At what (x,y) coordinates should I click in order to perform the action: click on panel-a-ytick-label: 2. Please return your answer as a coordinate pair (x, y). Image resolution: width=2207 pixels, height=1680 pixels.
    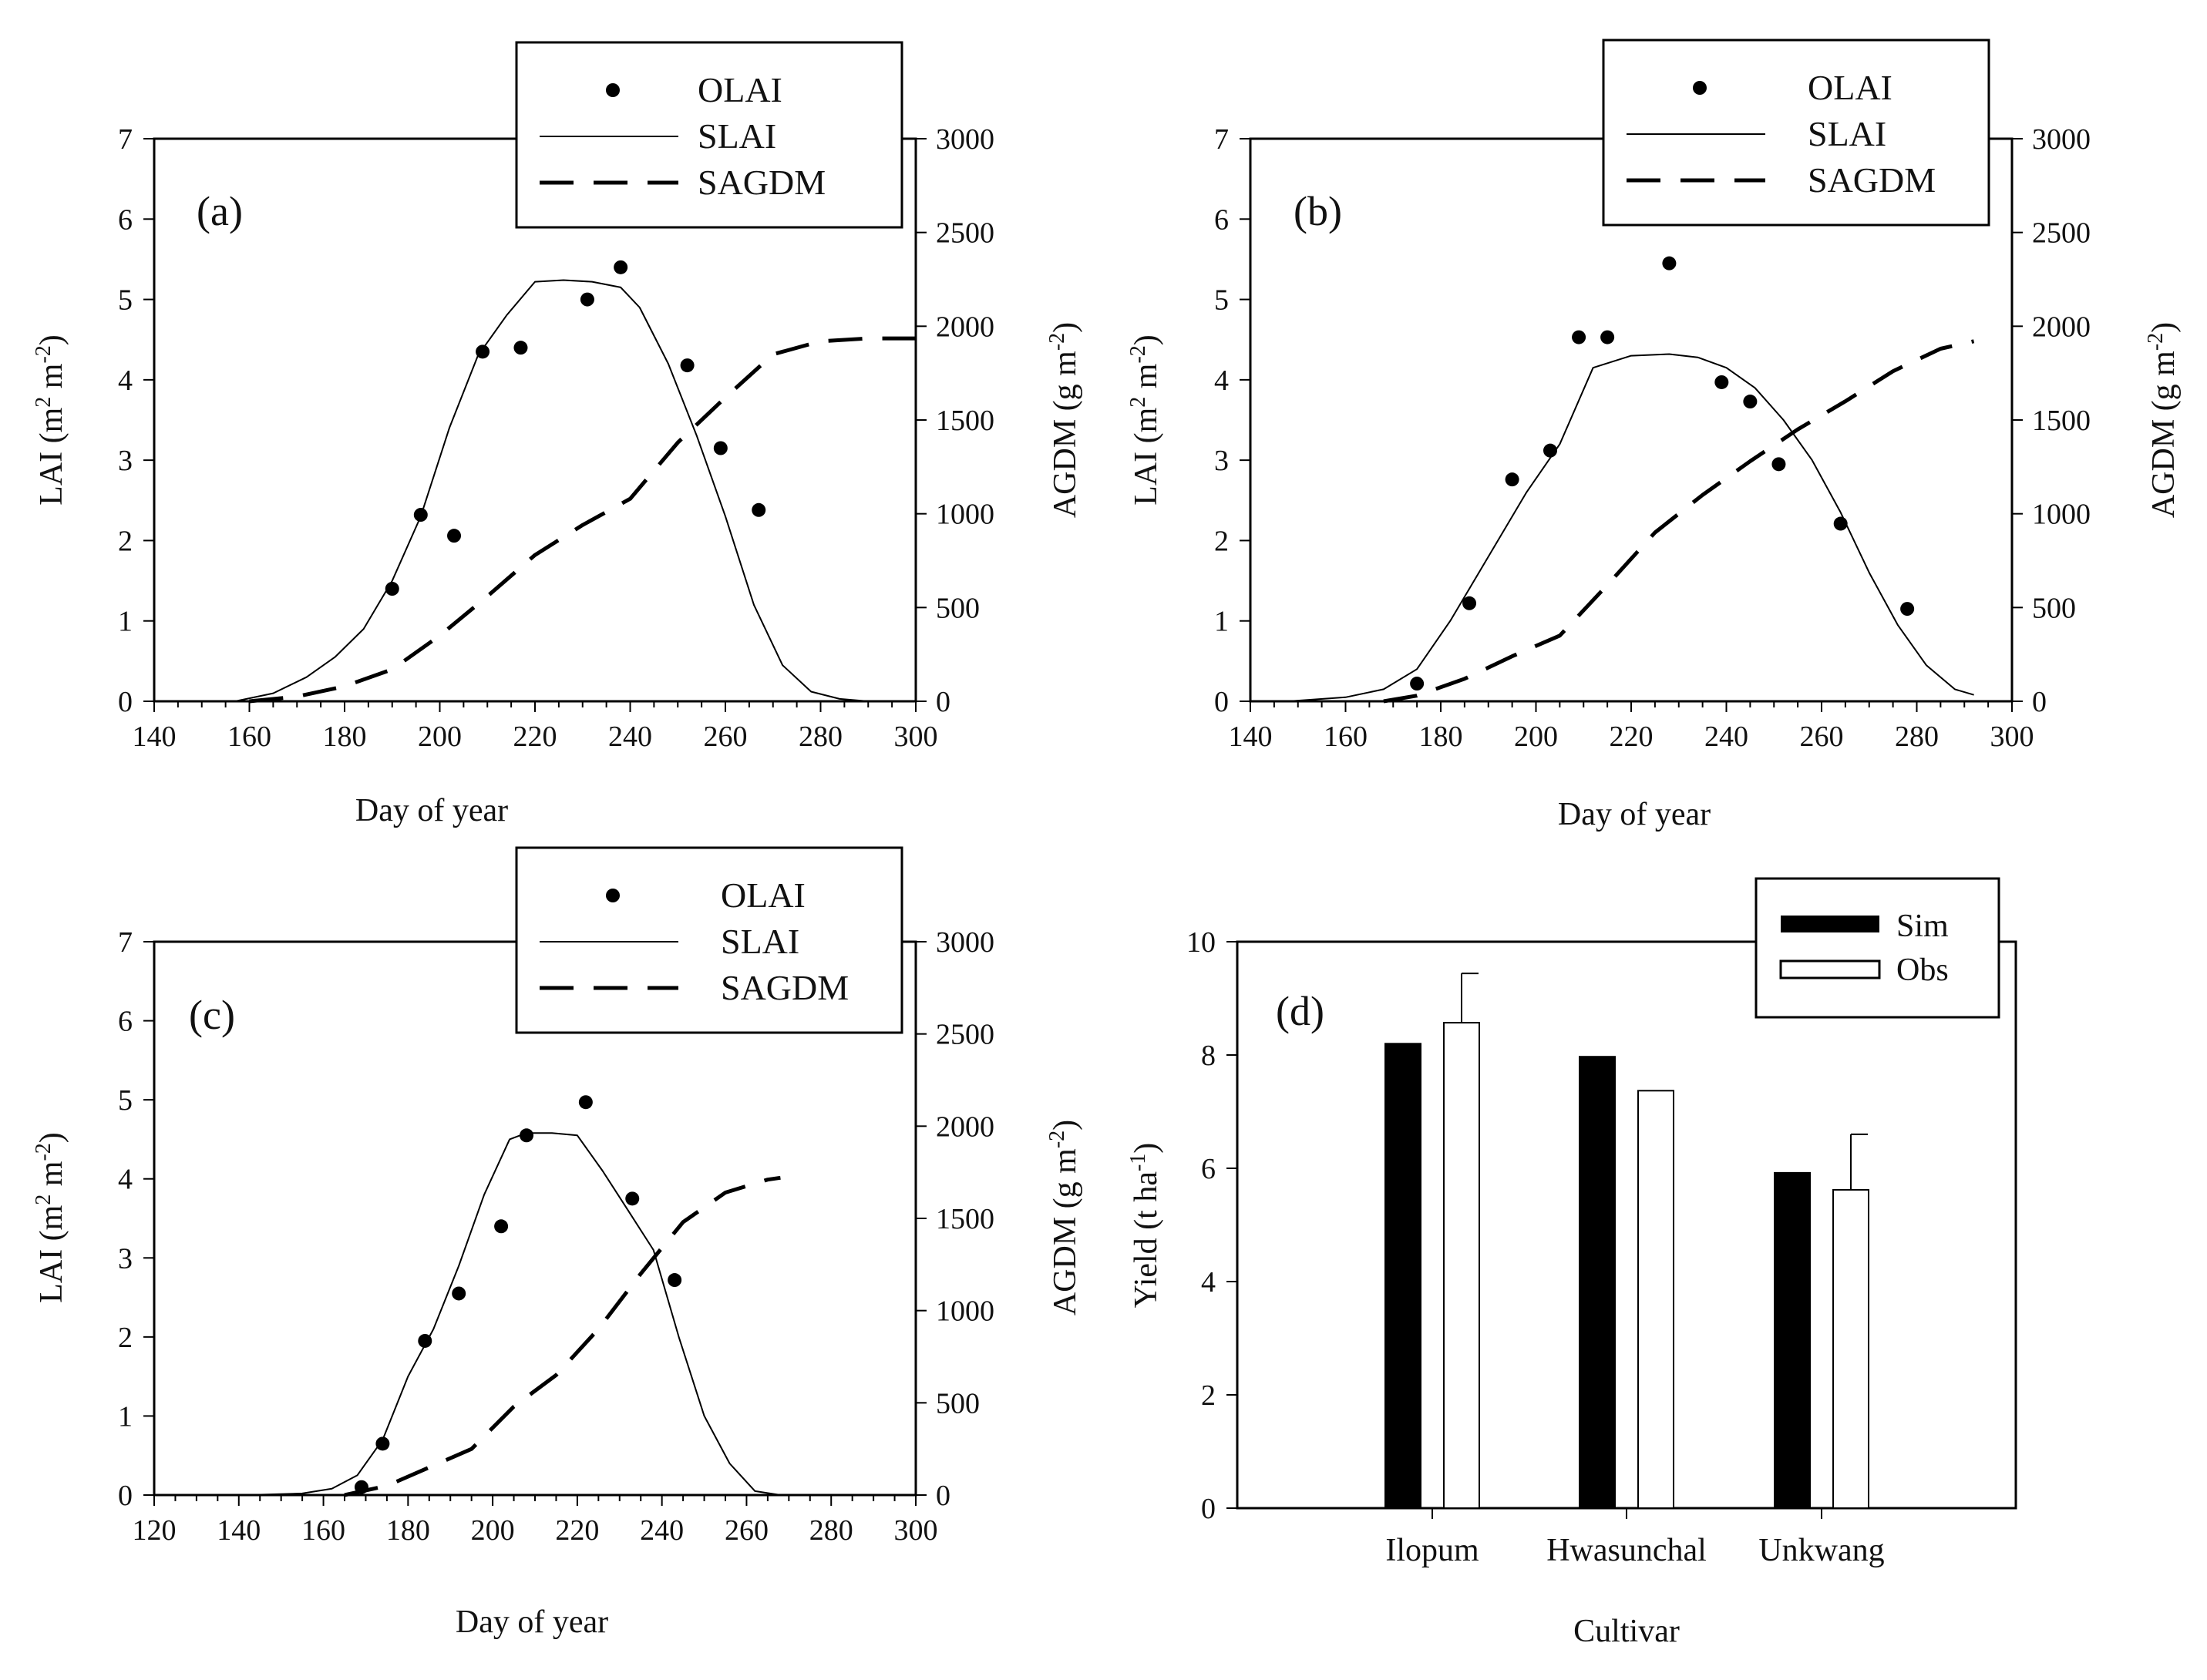
    Looking at the image, I should click on (125, 541).